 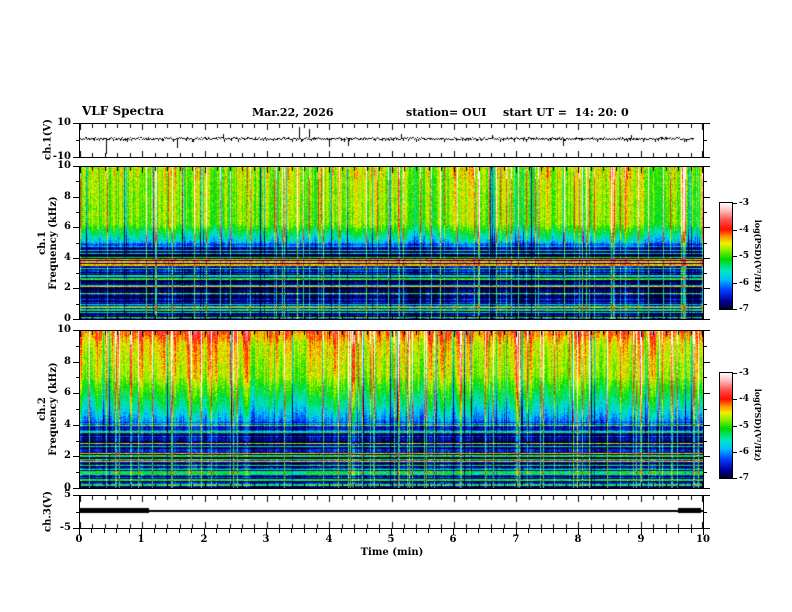 I want to click on figure-date: Mar.22, 2026, so click(x=293, y=112).